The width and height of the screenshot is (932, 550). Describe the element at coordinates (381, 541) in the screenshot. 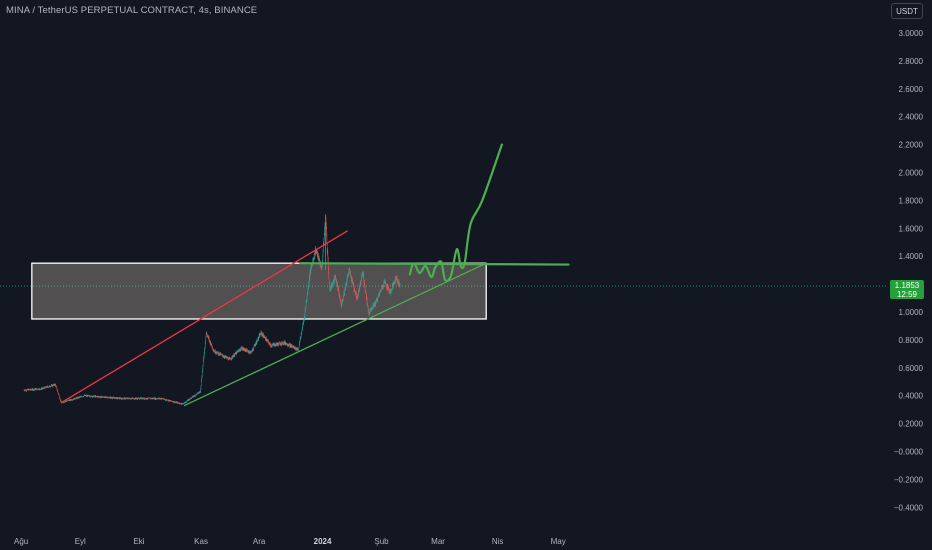

I see `x-tick-label: Şub` at that location.